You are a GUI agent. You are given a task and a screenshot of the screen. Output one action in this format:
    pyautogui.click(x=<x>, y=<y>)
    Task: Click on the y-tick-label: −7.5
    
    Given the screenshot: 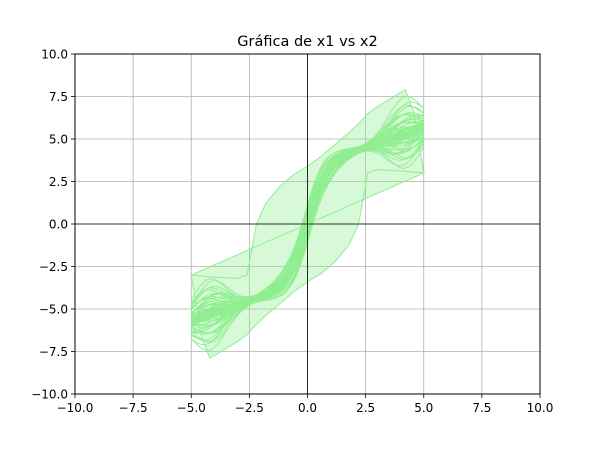 What is the action you would take?
    pyautogui.click(x=53, y=352)
    